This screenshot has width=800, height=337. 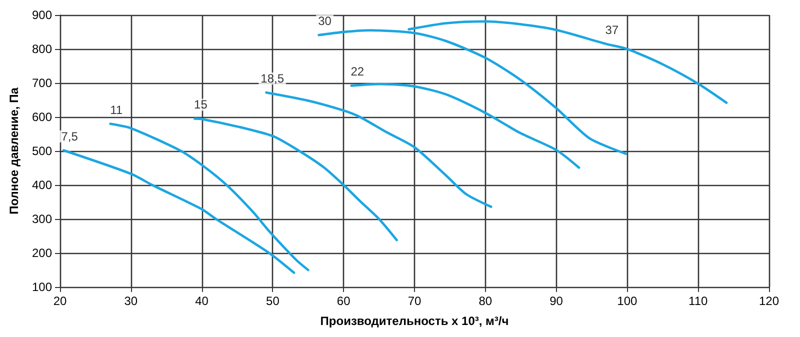 What do you see at coordinates (769, 301) in the screenshot?
I see `x-tick-label: 120` at bounding box center [769, 301].